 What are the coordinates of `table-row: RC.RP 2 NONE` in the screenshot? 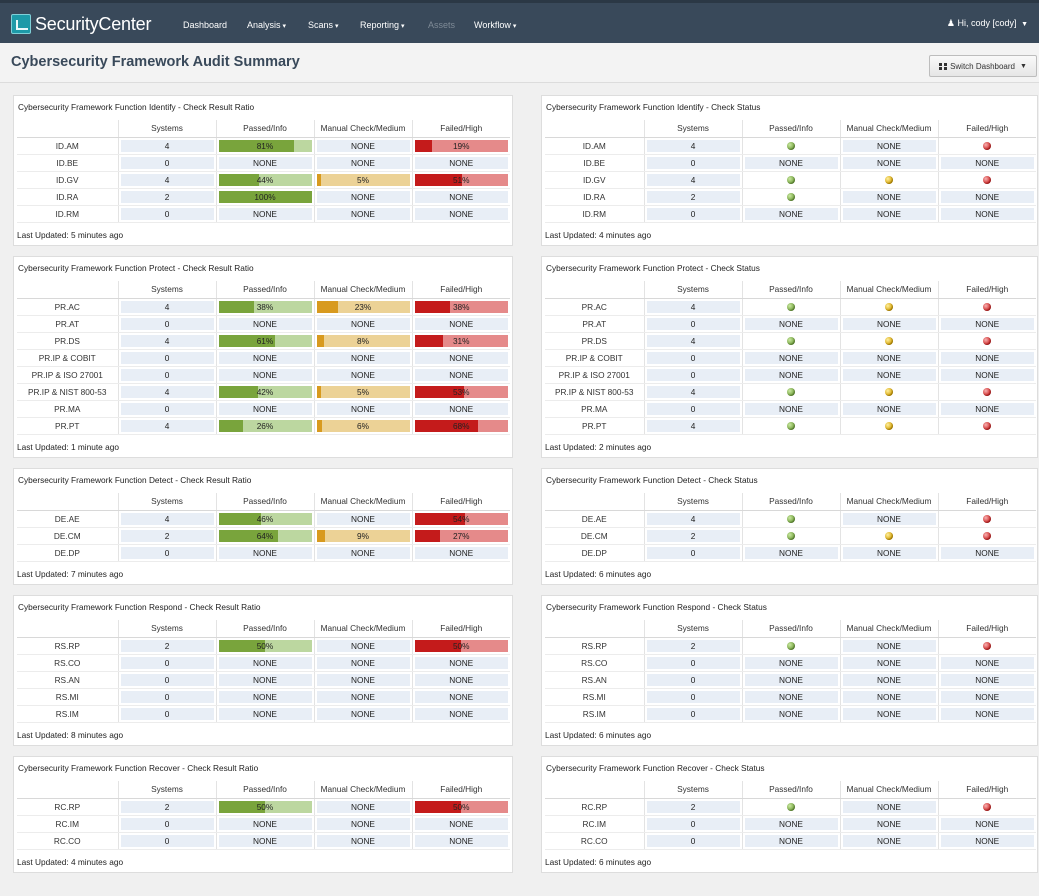 It's located at (790, 807).